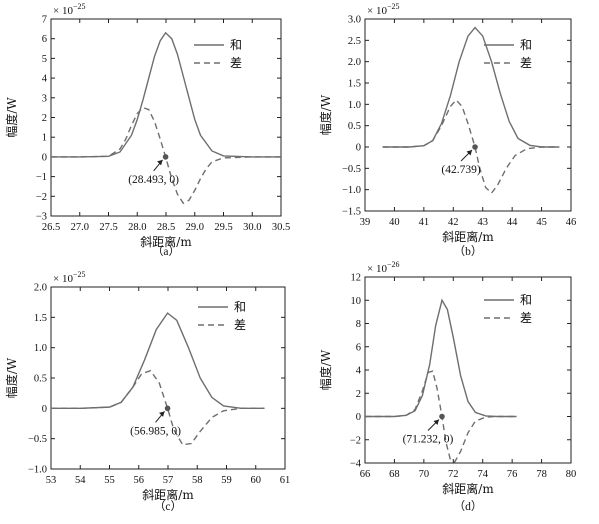  What do you see at coordinates (356, 464) in the screenshot?
I see `y-tick-label: −4` at bounding box center [356, 464].